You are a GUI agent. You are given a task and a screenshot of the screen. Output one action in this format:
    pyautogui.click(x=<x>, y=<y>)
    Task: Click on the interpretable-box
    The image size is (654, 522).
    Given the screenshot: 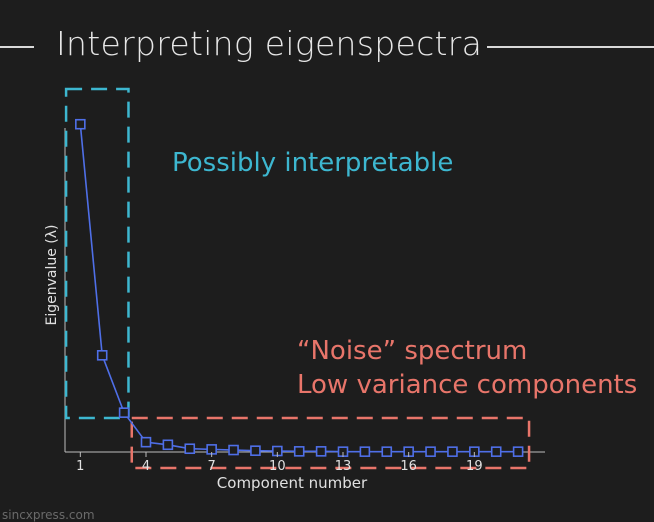 What is the action you would take?
    pyautogui.click(x=97, y=253)
    